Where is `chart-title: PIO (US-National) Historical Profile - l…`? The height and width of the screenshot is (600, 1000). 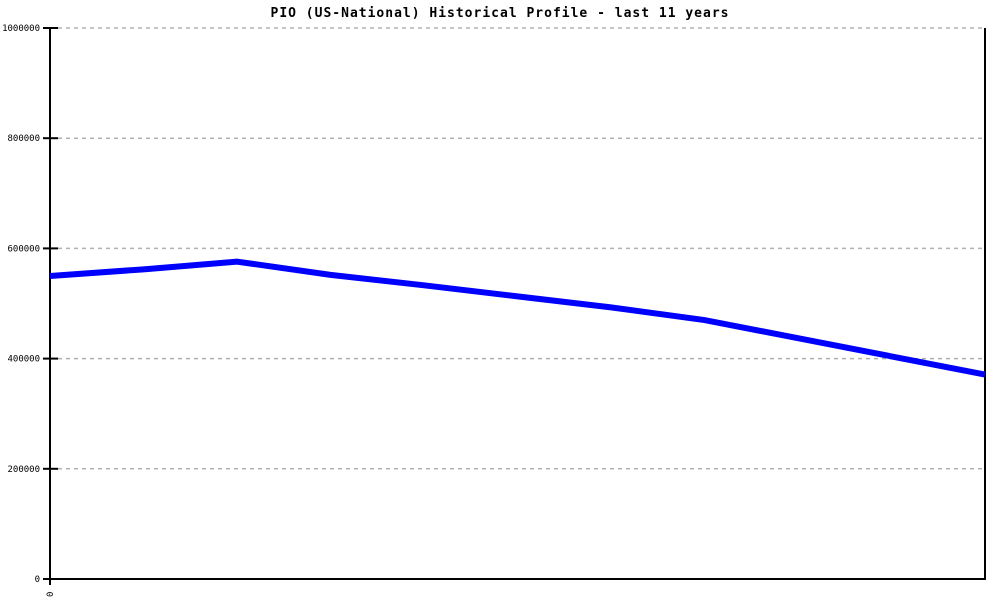
chart-title: PIO (US-National) Historical Profile - l… is located at coordinates (500, 13).